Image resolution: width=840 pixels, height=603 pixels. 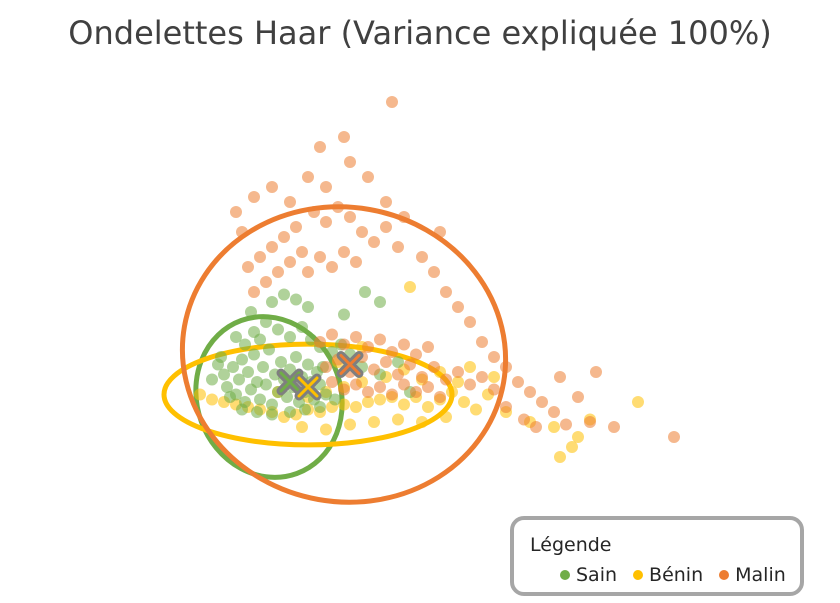 I want to click on legend-marker-benin, so click(x=638, y=575).